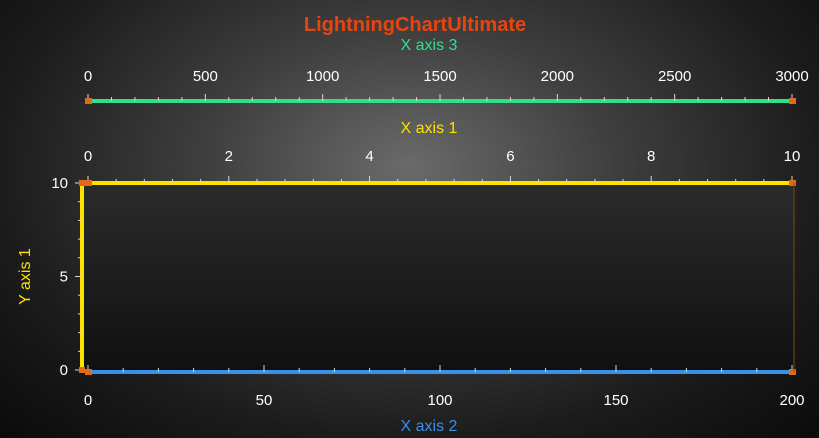 This screenshot has width=819, height=438. I want to click on tick-label-x3: 2000, so click(557, 76).